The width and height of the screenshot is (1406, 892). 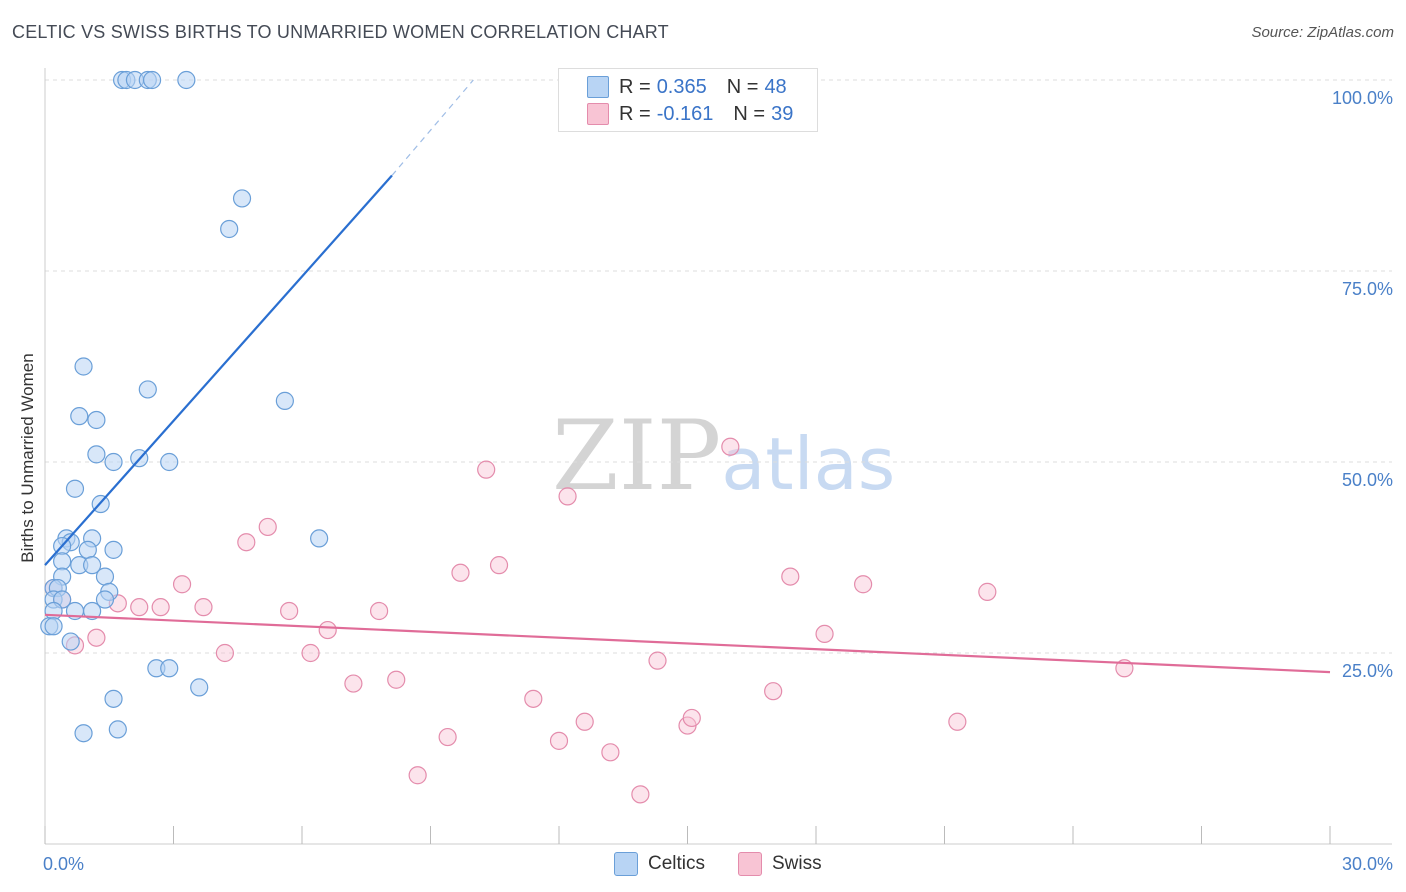 I want to click on legend-row-celtic: R = 0.365 N = 48, so click(x=687, y=87).